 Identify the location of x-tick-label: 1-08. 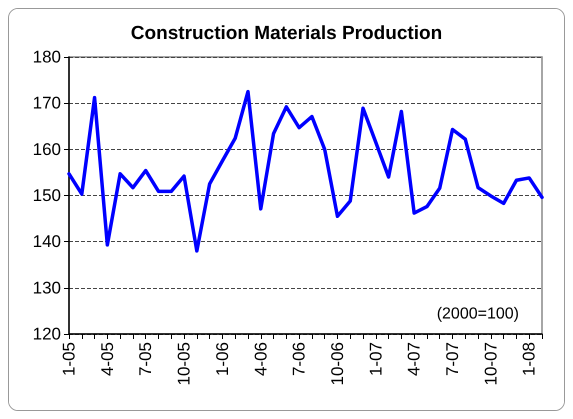
(529, 359).